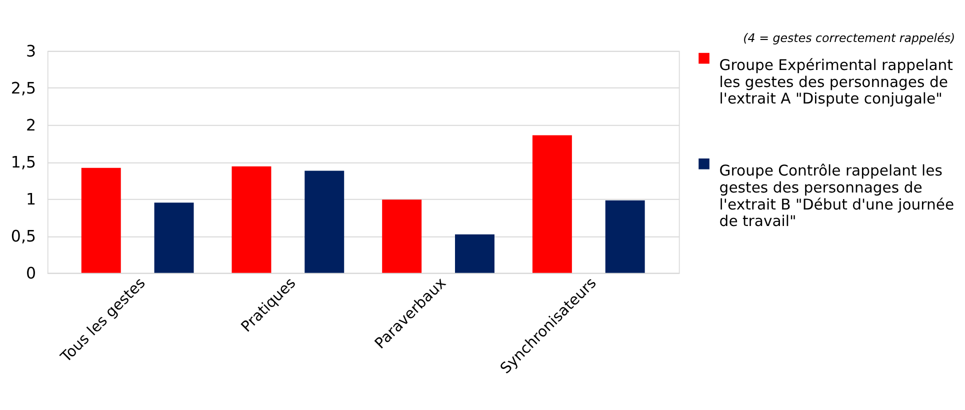 Image resolution: width=965 pixels, height=410 pixels. Describe the element at coordinates (31, 272) in the screenshot. I see `y-tick-label: 0` at that location.